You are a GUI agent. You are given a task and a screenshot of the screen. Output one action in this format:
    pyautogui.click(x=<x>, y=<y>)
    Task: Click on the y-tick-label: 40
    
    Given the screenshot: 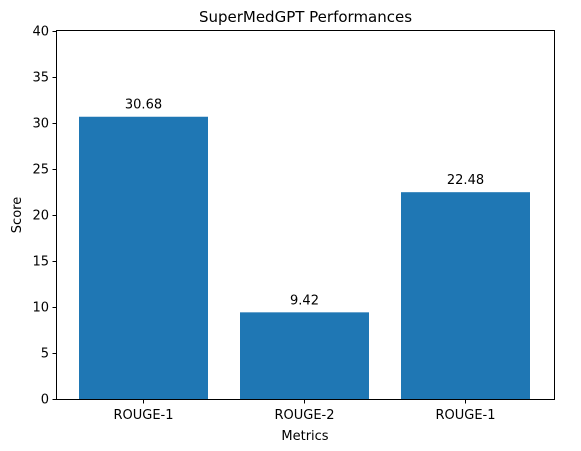 What is the action you would take?
    pyautogui.click(x=40, y=32)
    